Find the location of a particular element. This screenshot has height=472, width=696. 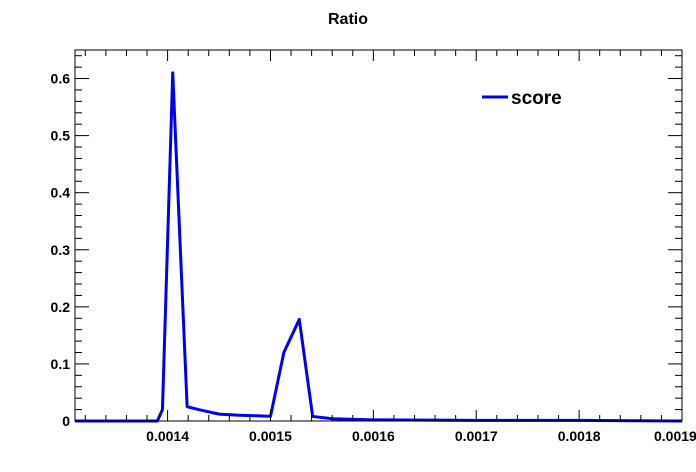

y-tick-label: 0.1 is located at coordinates (61, 364).